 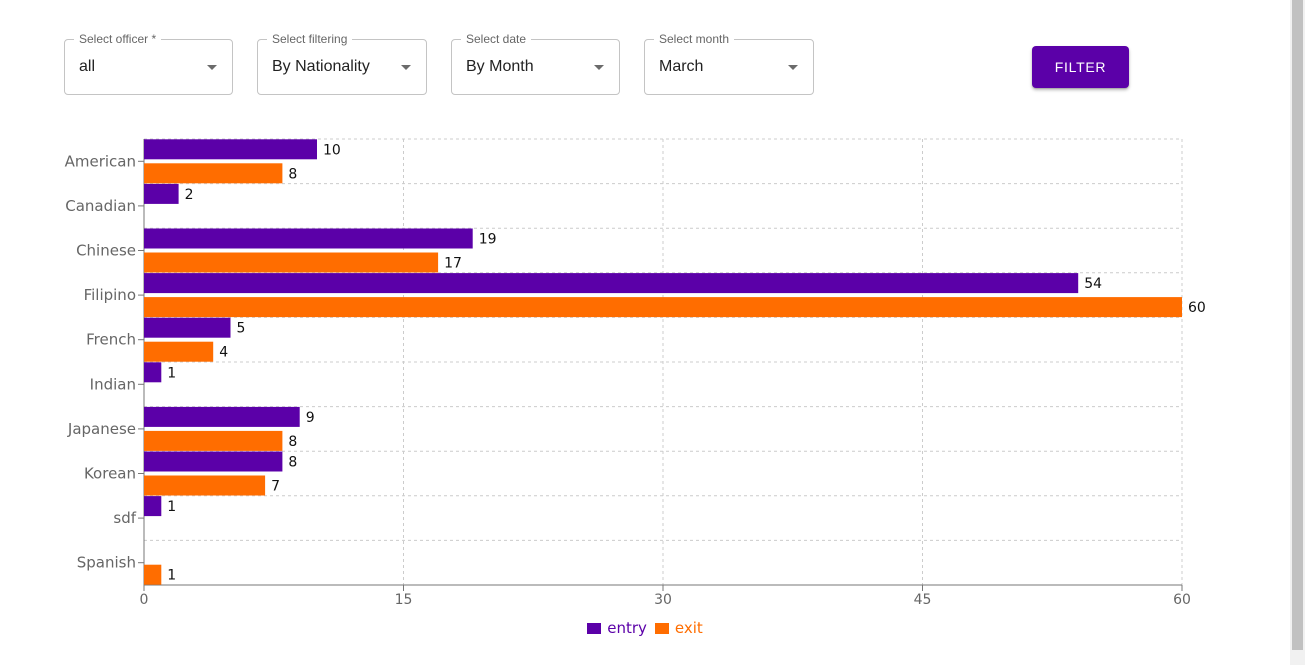 What do you see at coordinates (113, 384) in the screenshot?
I see `y-axis-category-label: Indian` at bounding box center [113, 384].